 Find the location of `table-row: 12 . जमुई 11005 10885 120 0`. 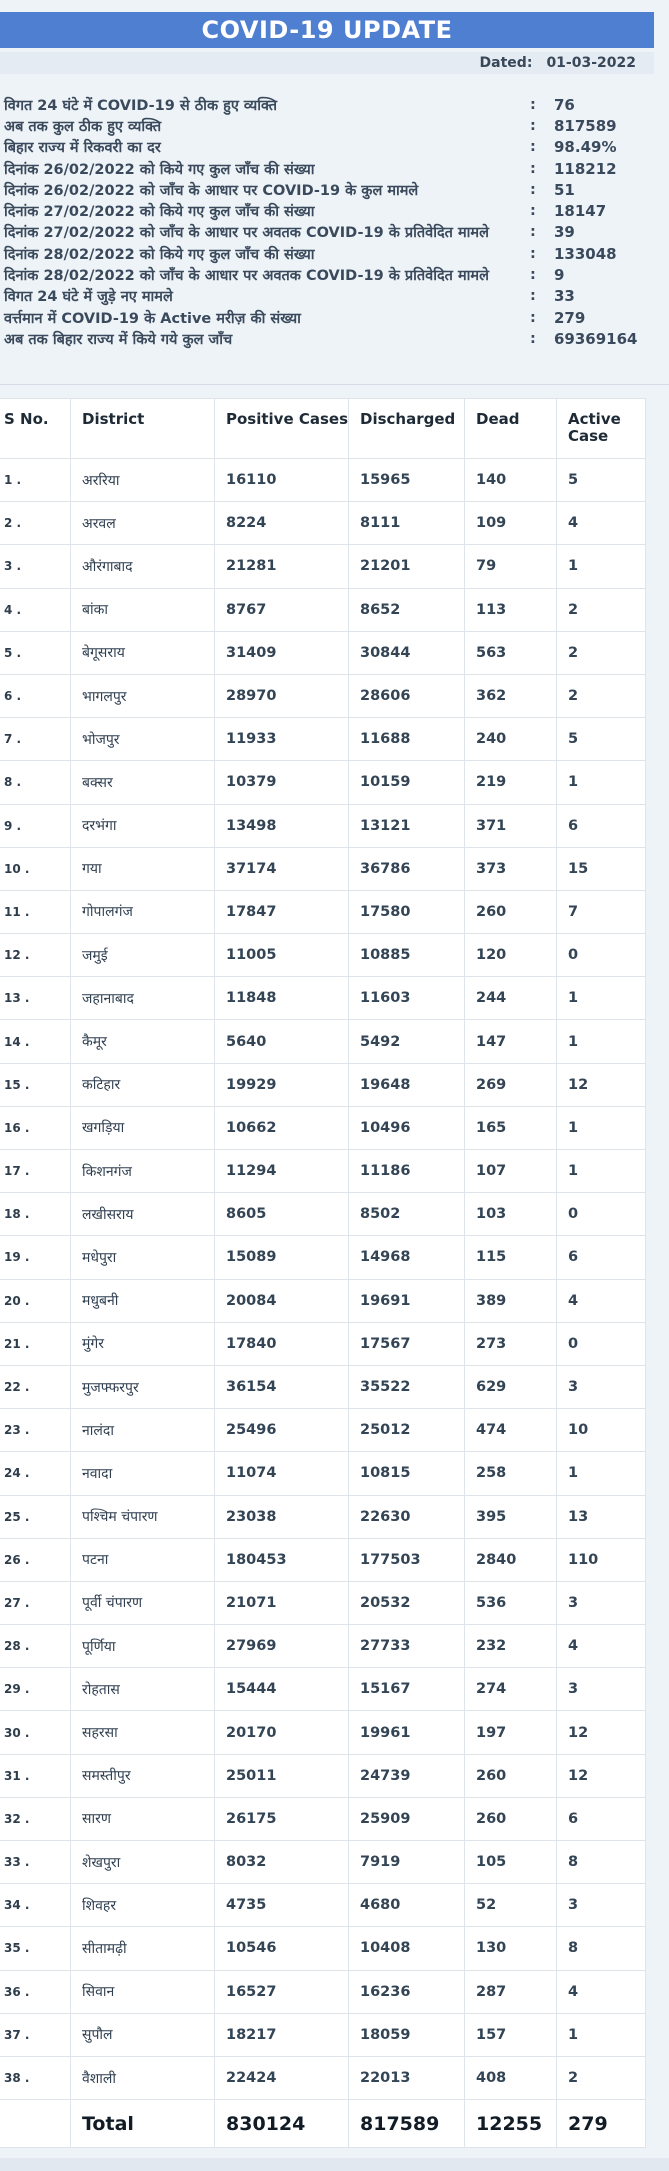

table-row: 12 . जमुई 11005 10885 120 0 is located at coordinates (323, 955).